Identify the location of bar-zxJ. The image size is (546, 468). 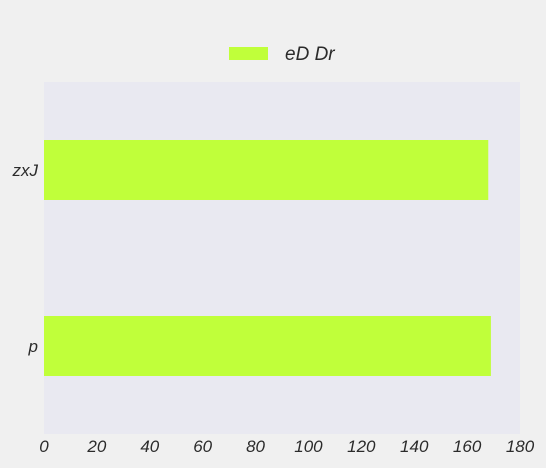
(266, 170).